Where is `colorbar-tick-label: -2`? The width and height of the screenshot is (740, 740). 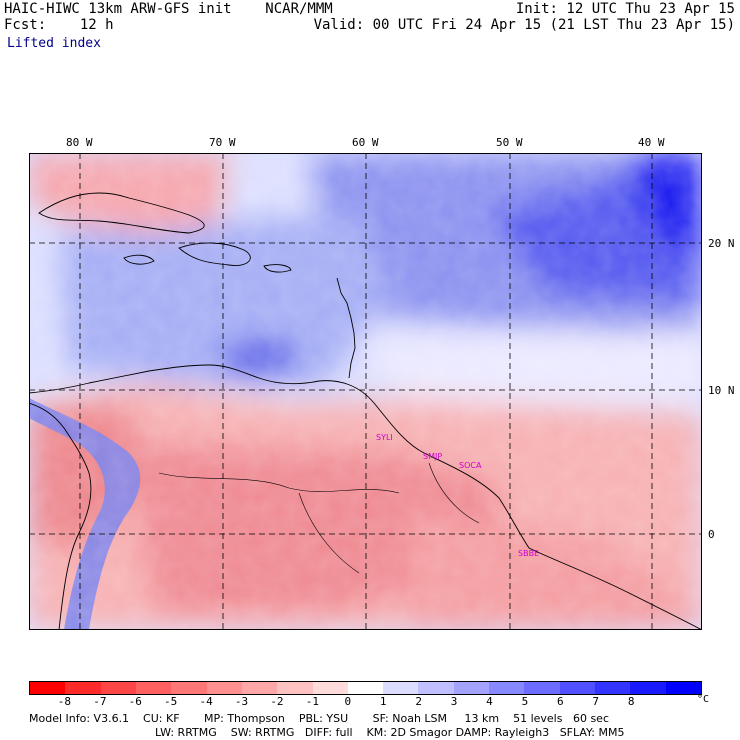 colorbar-tick-label: -2 is located at coordinates (277, 701).